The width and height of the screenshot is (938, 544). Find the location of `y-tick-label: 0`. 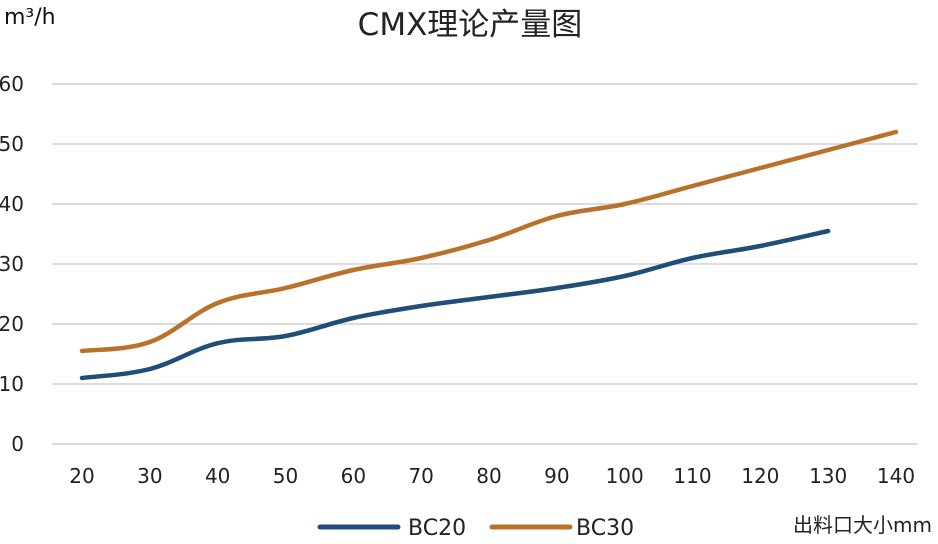

y-tick-label: 0 is located at coordinates (17, 444).